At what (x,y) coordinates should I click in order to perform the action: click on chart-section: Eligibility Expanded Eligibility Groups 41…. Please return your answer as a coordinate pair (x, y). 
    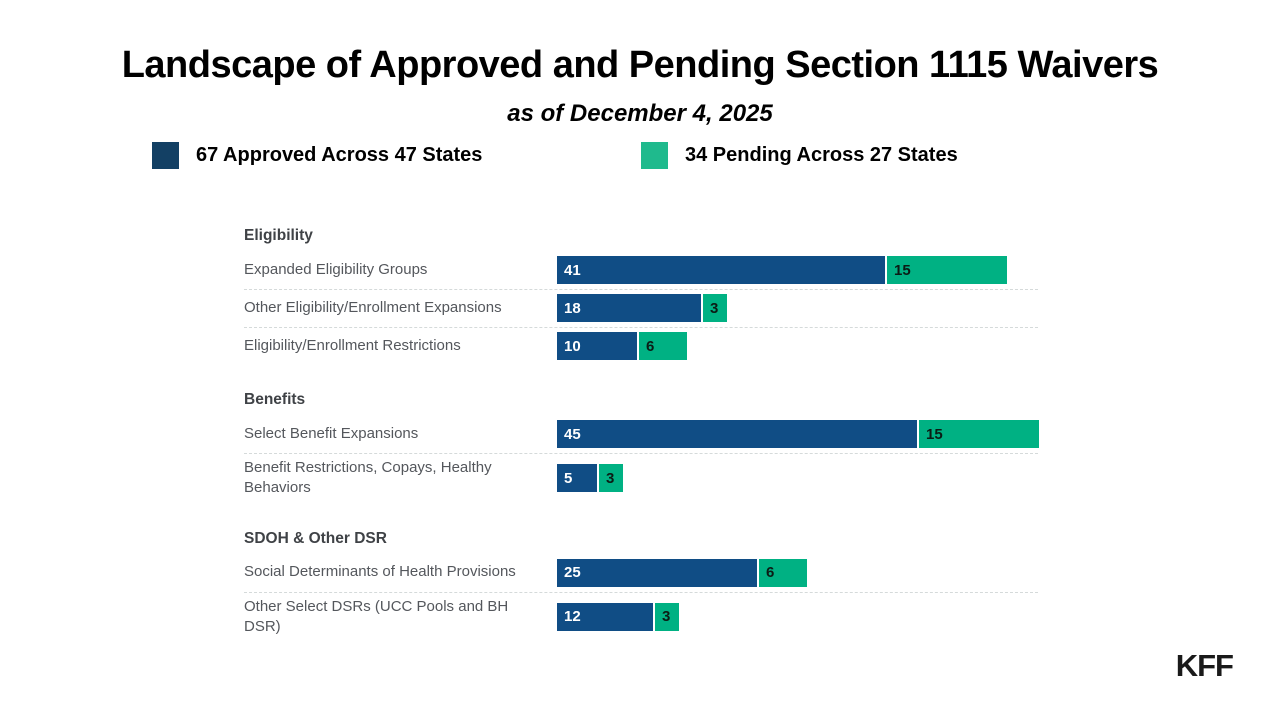
    Looking at the image, I should click on (641, 295).